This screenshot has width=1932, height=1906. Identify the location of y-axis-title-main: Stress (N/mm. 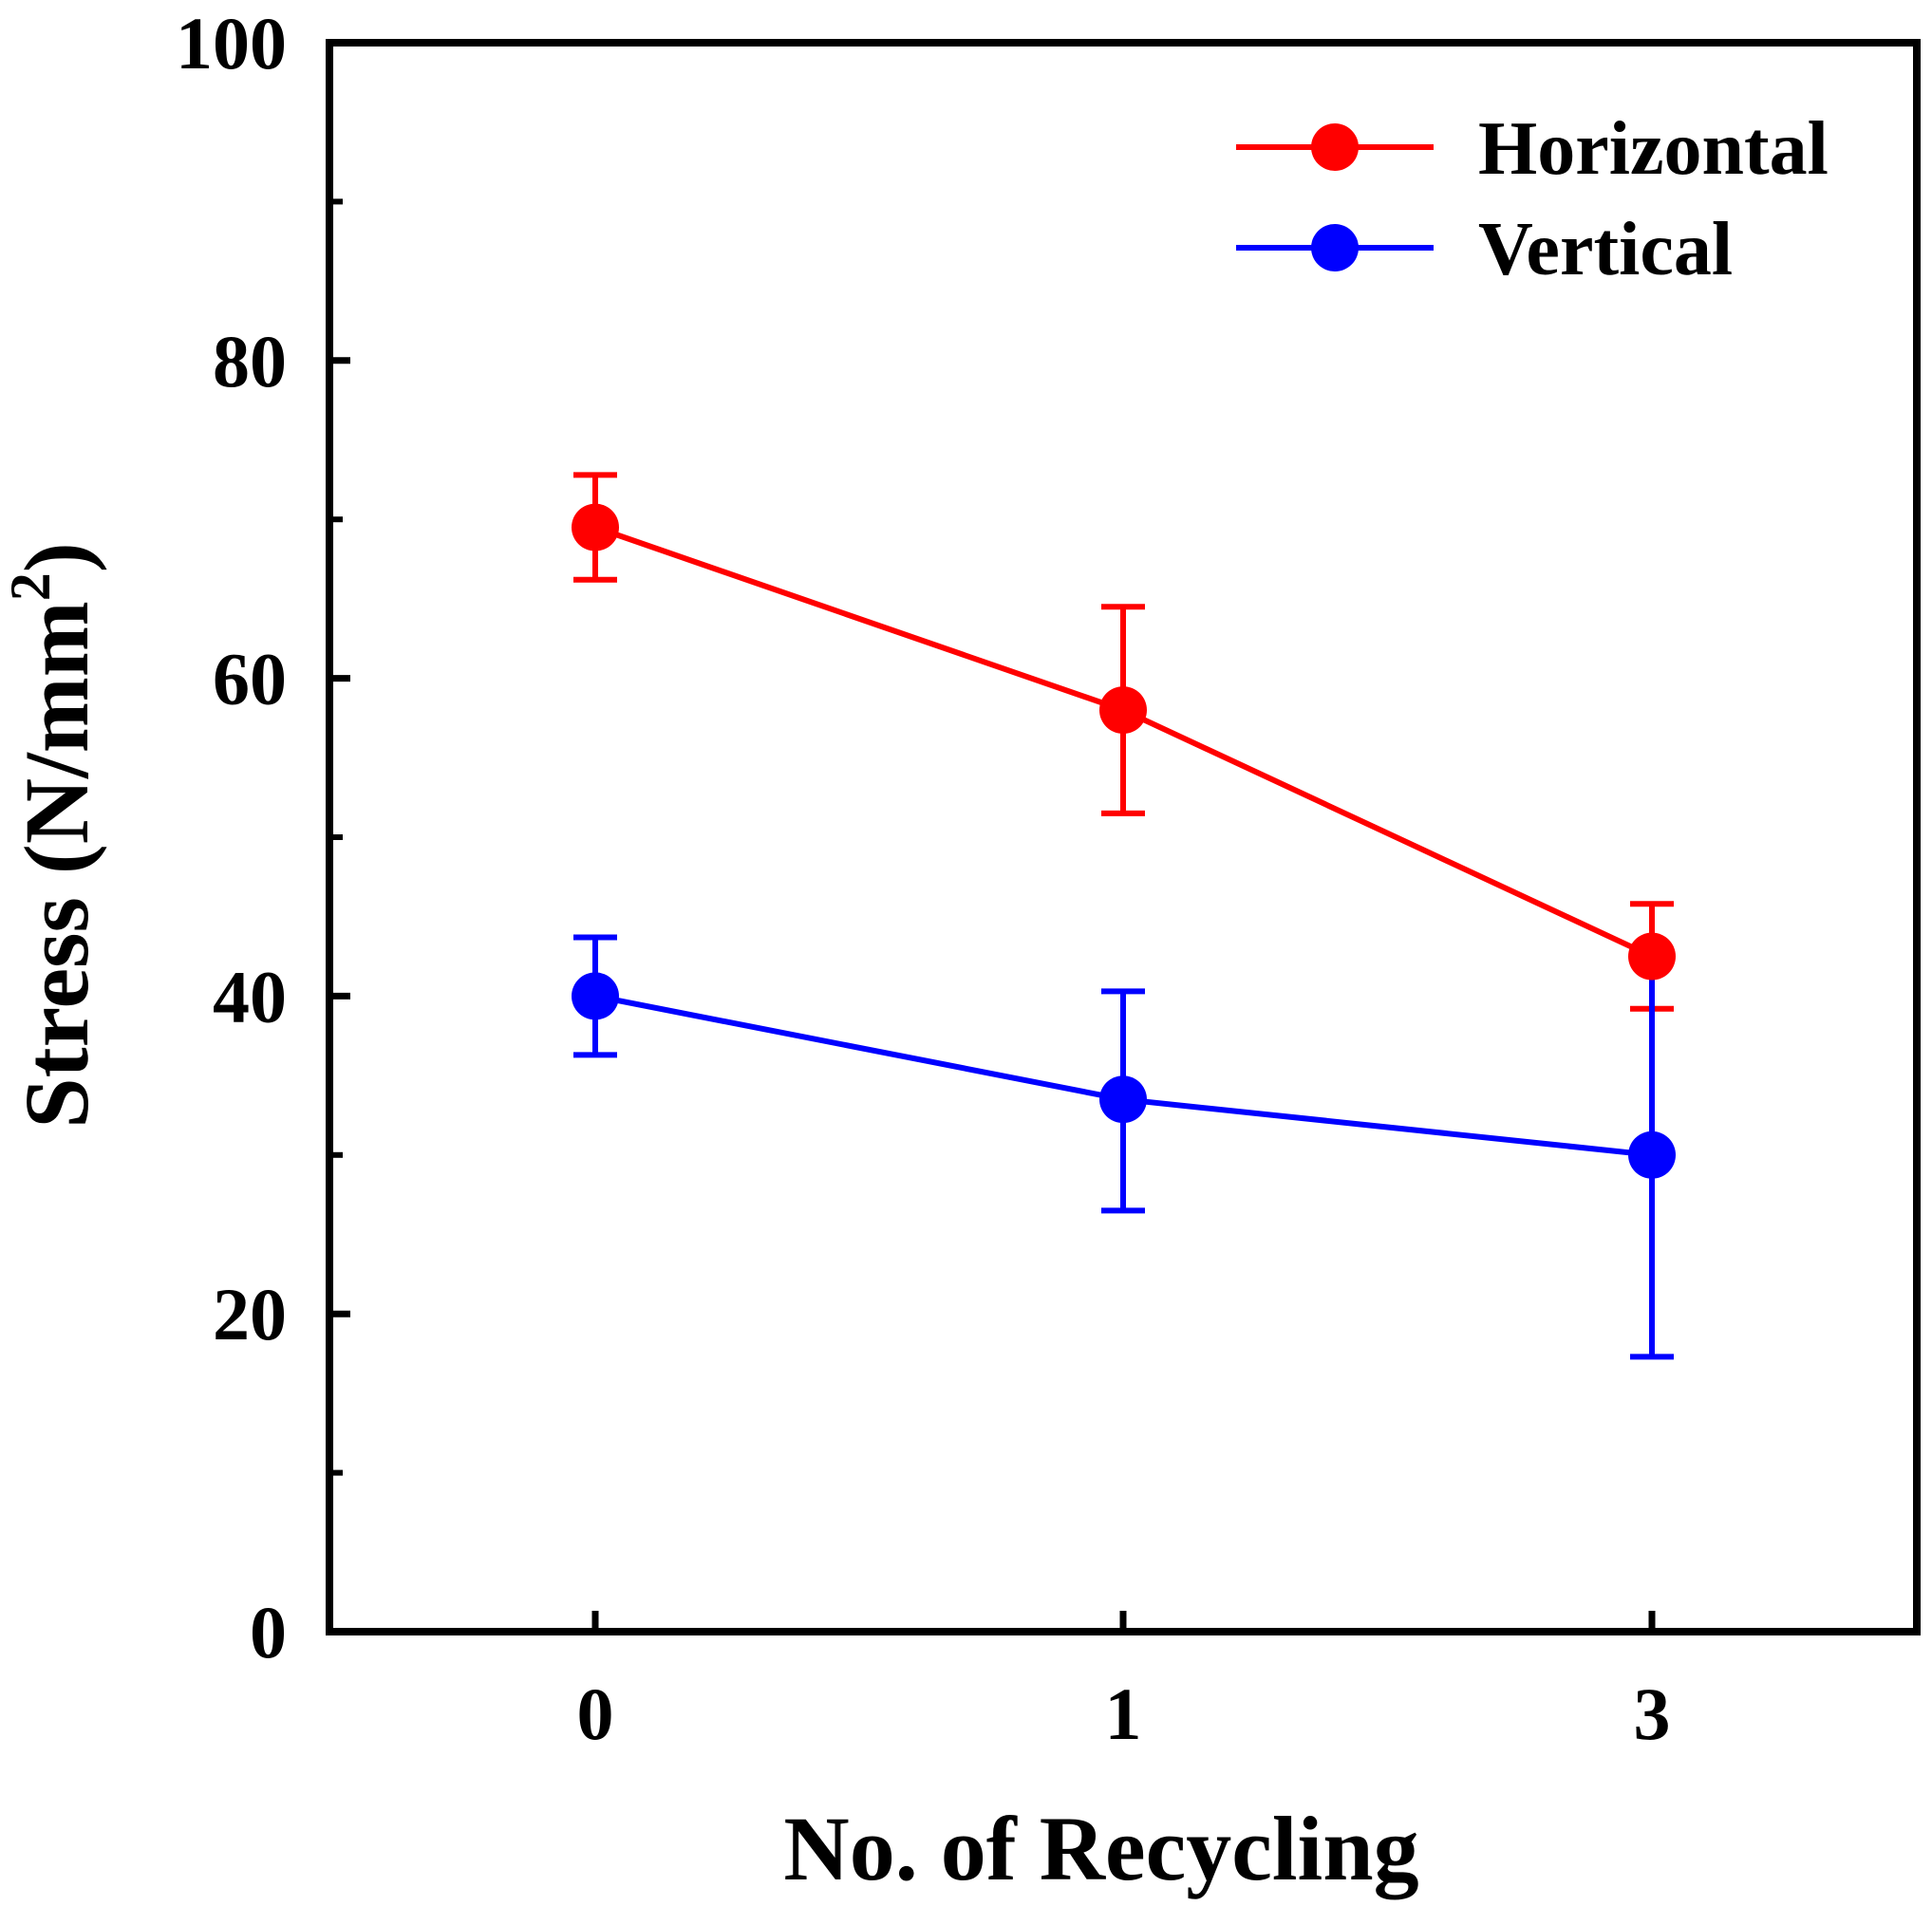
(57, 864).